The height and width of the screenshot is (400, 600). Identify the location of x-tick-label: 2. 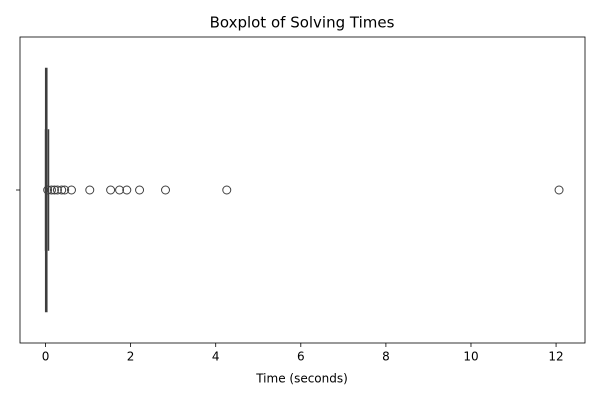
(131, 357).